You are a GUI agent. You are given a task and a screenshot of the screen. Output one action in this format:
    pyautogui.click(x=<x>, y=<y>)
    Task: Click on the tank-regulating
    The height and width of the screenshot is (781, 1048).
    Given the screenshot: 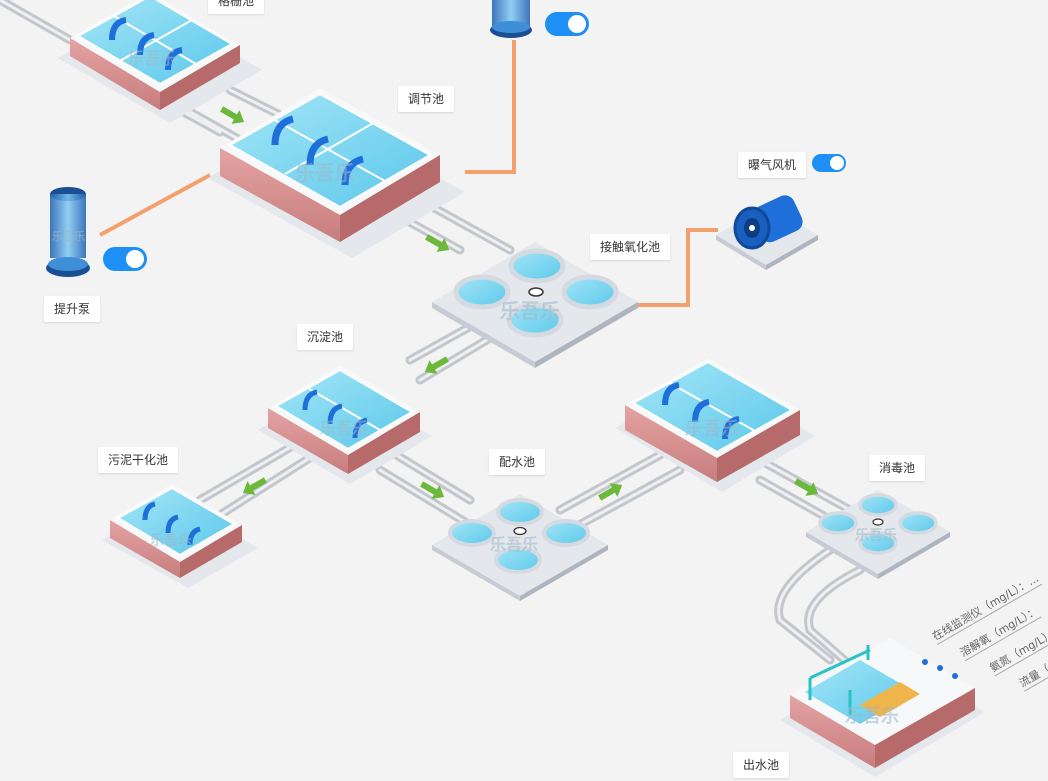 What is the action you would take?
    pyautogui.click(x=336, y=173)
    